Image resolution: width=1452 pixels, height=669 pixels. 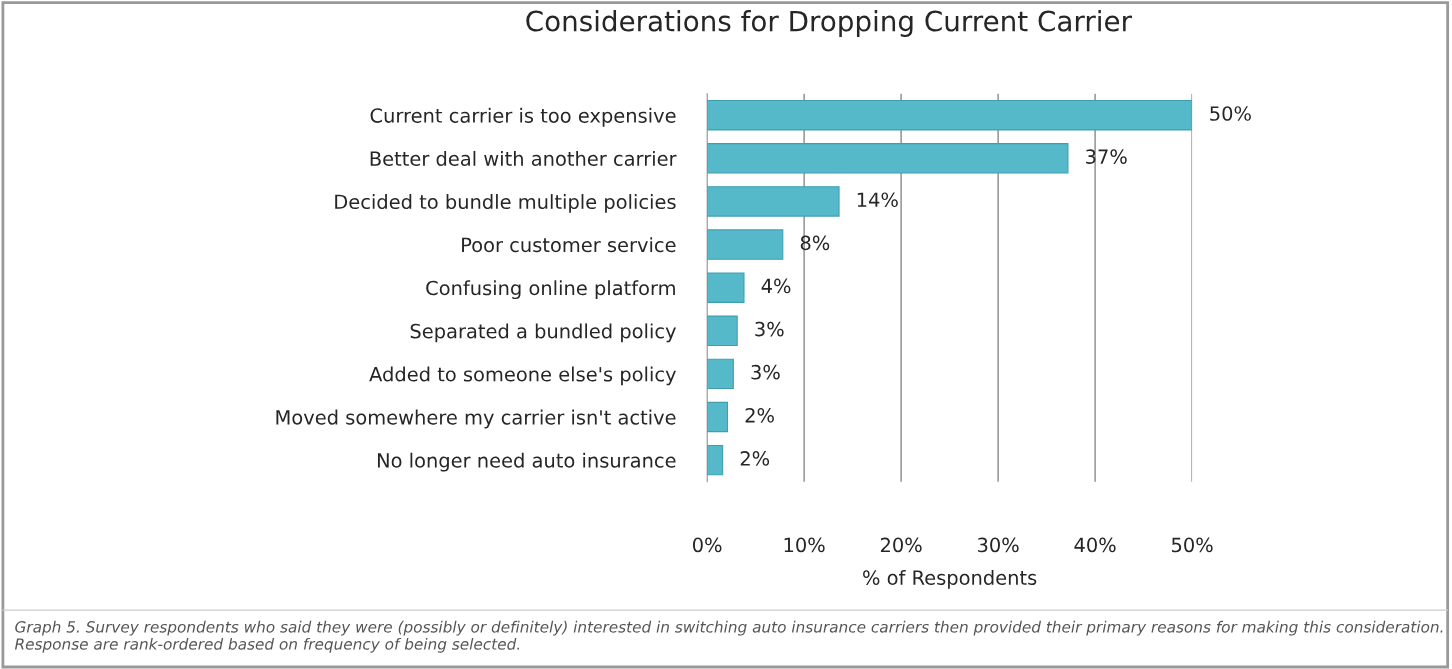 I want to click on caption: Graph 5. Survey respondents who said they were (possibly or definitely) interested in switching auto insurance carriers then provided their primary reasons for making this consideration. Response are rank-ordered based on frequency of being selected., so click(x=728, y=636).